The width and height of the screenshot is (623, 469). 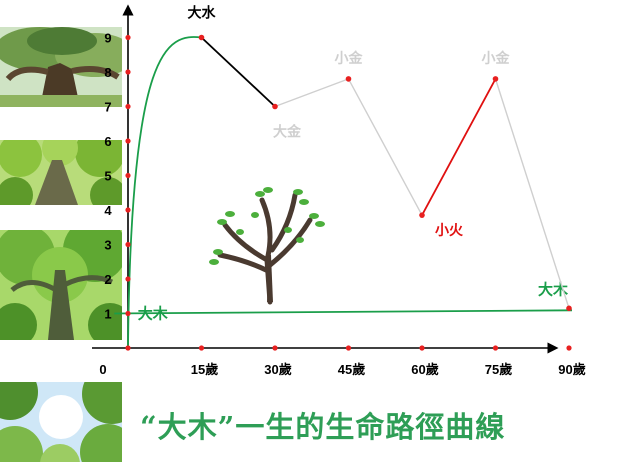 I want to click on baseline-label: 大木, so click(x=153, y=314).